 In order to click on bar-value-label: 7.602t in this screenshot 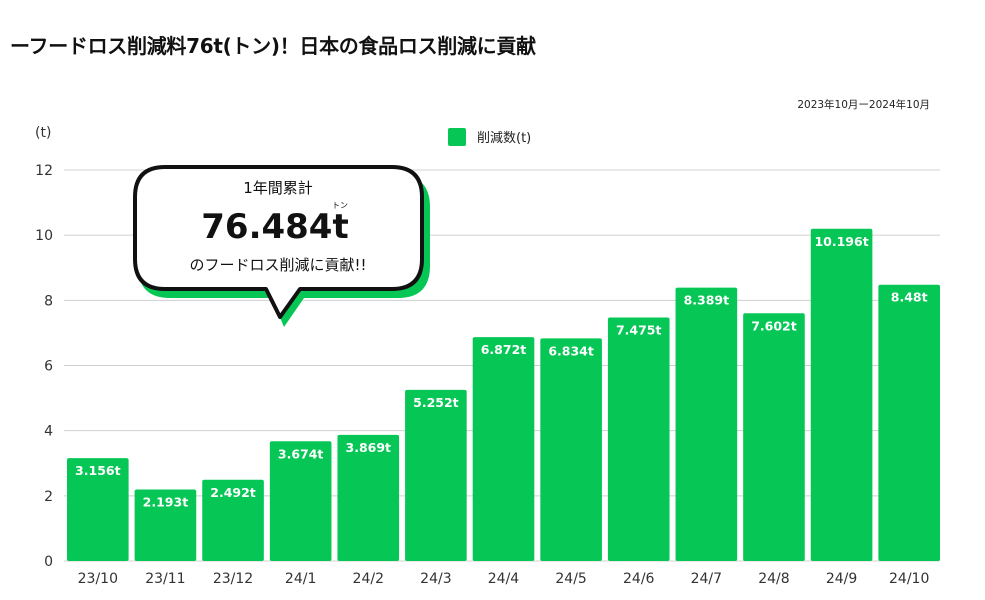, I will do `click(774, 325)`.